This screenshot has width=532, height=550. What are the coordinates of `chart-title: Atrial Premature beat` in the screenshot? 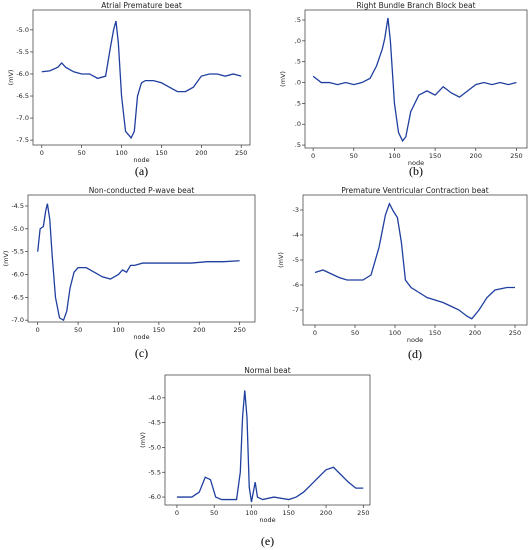 It's located at (141, 5).